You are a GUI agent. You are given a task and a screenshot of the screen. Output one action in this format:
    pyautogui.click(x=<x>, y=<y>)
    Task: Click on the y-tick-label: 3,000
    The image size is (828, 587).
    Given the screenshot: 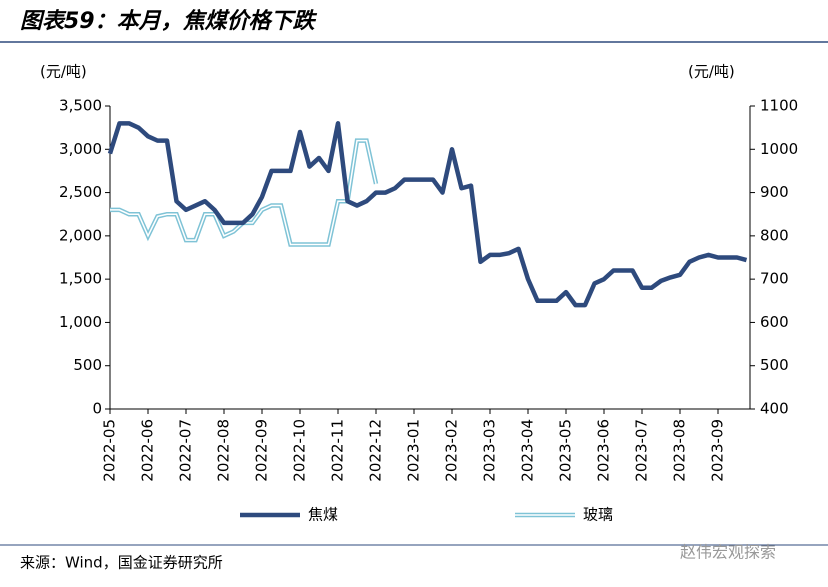 What is the action you would take?
    pyautogui.click(x=80, y=149)
    